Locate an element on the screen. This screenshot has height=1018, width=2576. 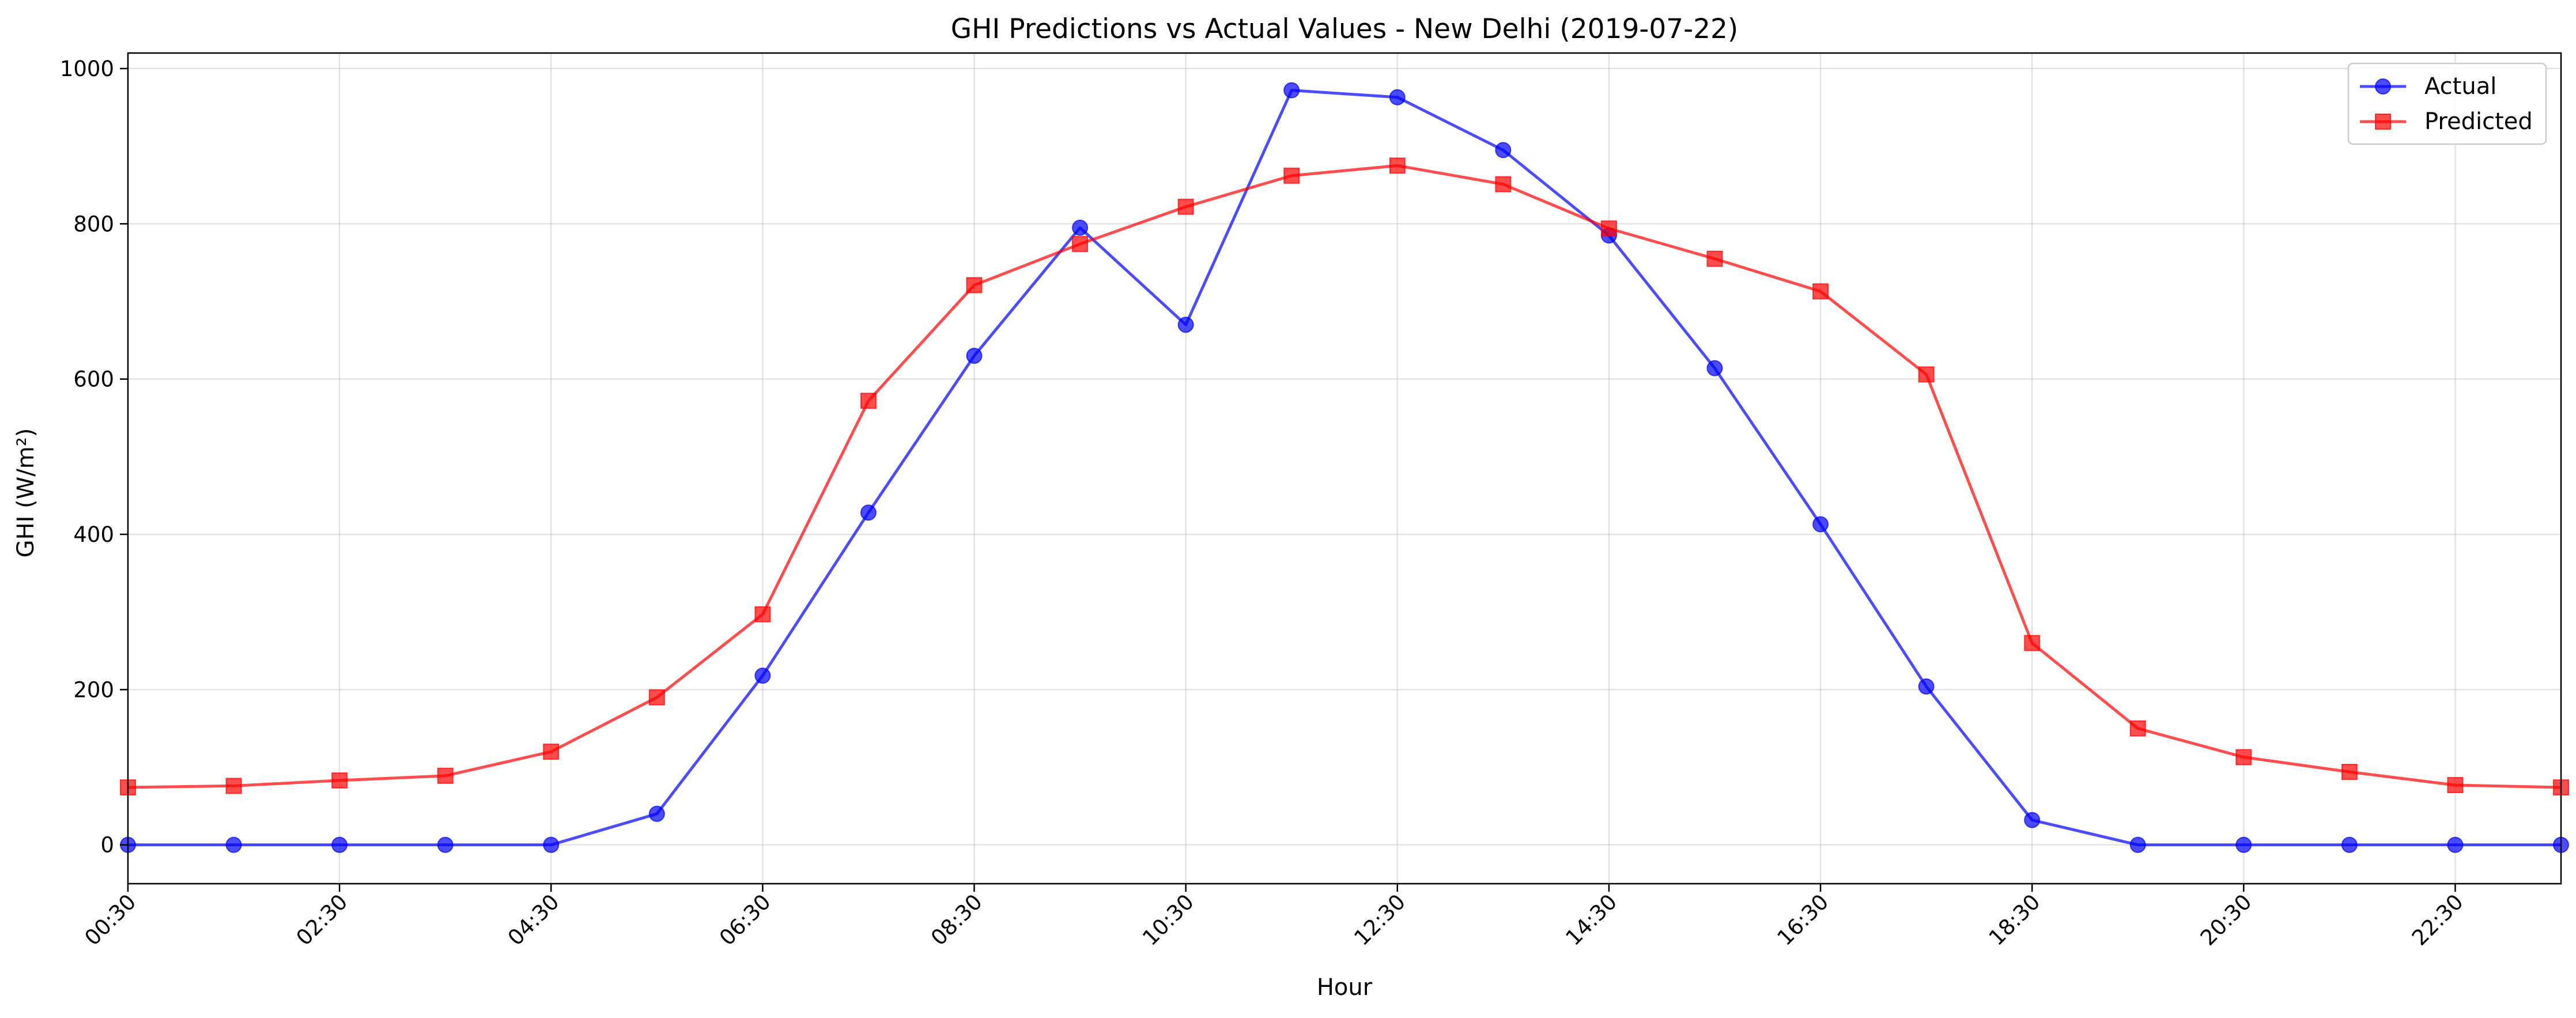
y-tick-label: 0 is located at coordinates (107, 845).